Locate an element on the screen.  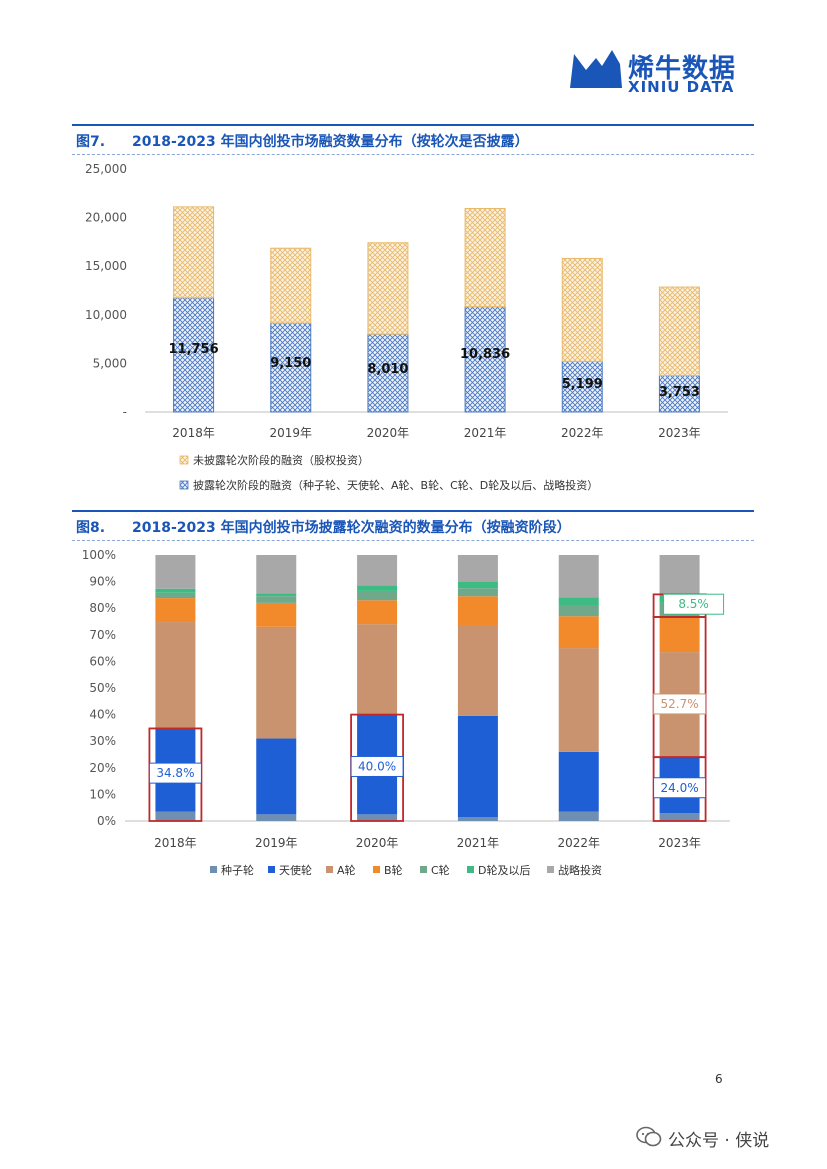
figure7-number: 图7. is located at coordinates (91, 142).